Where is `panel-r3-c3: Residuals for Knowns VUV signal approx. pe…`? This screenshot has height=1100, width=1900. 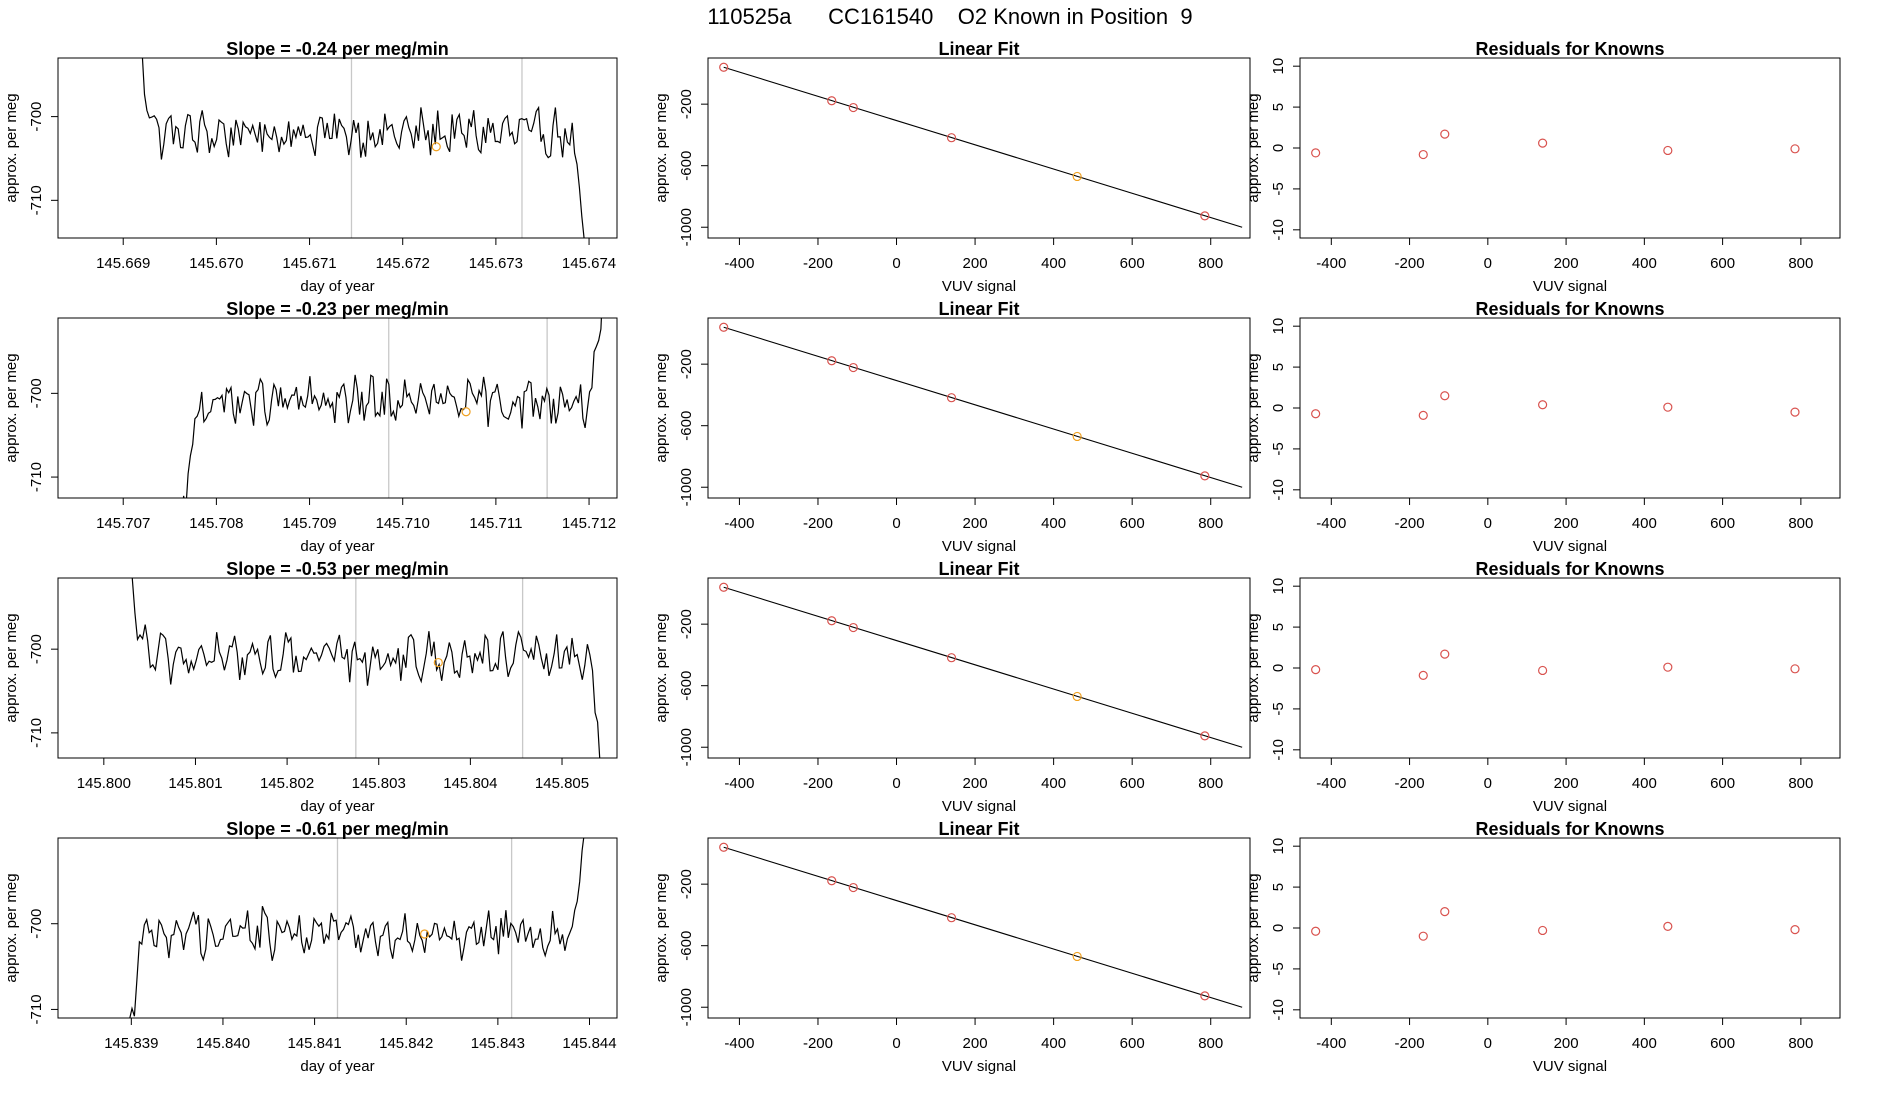 panel-r3-c3: Residuals for Knowns VUV signal approx. pe… is located at coordinates (1543, 687).